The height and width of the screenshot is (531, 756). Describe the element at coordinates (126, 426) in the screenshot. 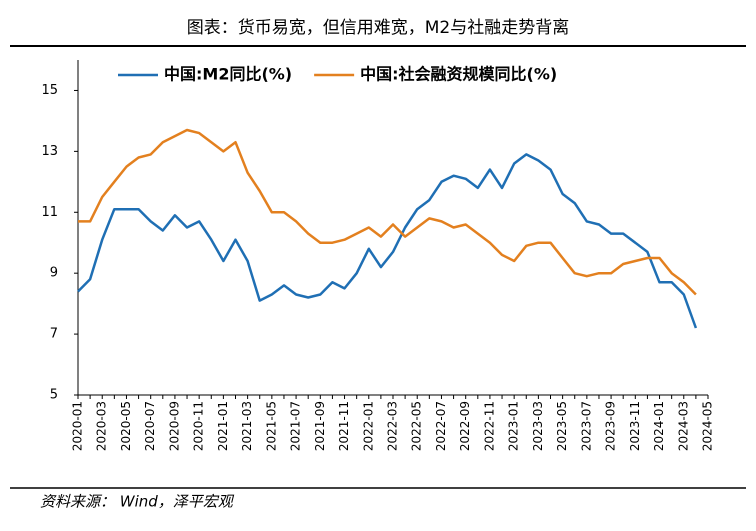

I see `x-tick-label: 2020-05` at that location.